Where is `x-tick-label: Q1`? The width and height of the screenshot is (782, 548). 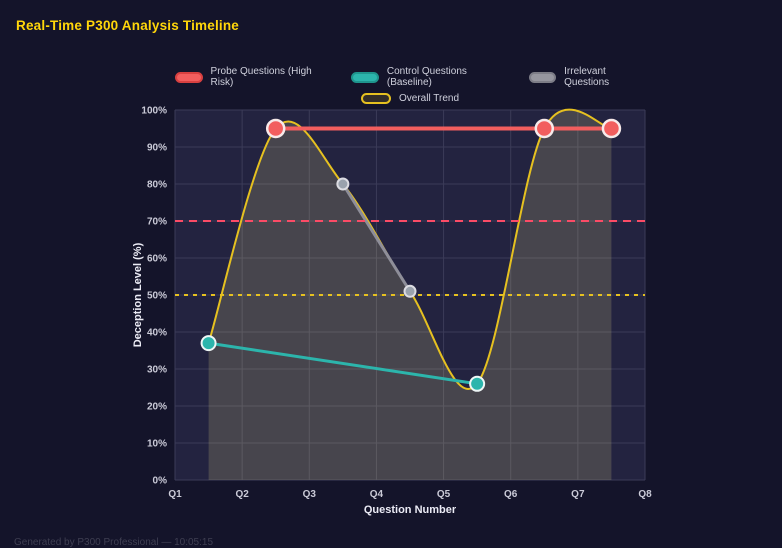
x-tick-label: Q1 is located at coordinates (175, 494).